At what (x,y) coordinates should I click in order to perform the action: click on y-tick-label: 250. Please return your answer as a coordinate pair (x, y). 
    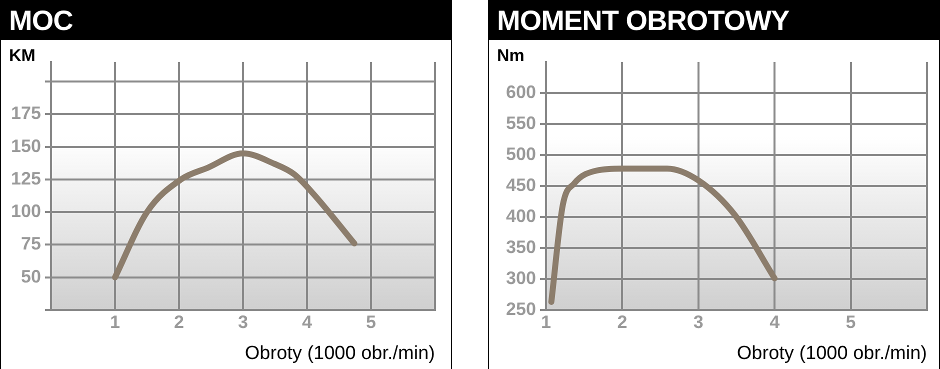
    Looking at the image, I should click on (521, 308).